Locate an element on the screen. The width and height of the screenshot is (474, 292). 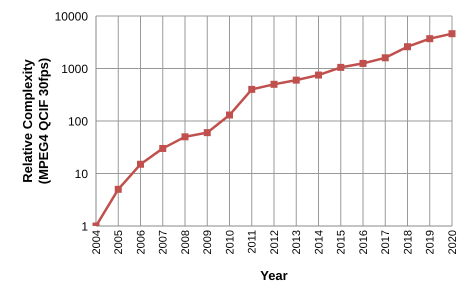
x-axis-title: Year is located at coordinates (274, 275).